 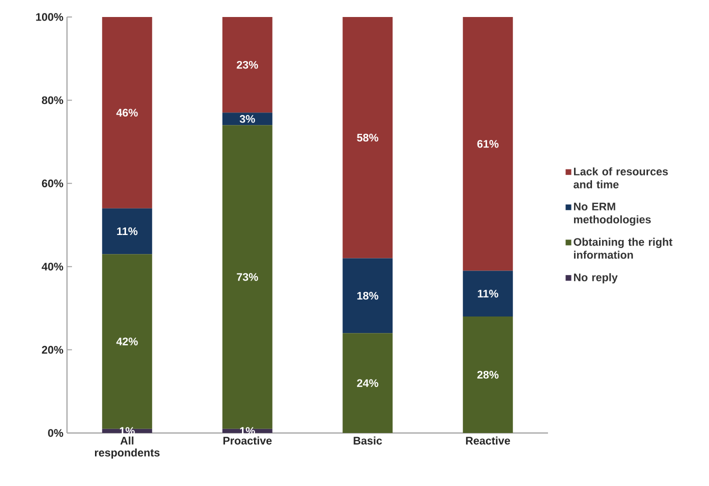 What do you see at coordinates (56, 433) in the screenshot?
I see `y-tick-label: 0%` at bounding box center [56, 433].